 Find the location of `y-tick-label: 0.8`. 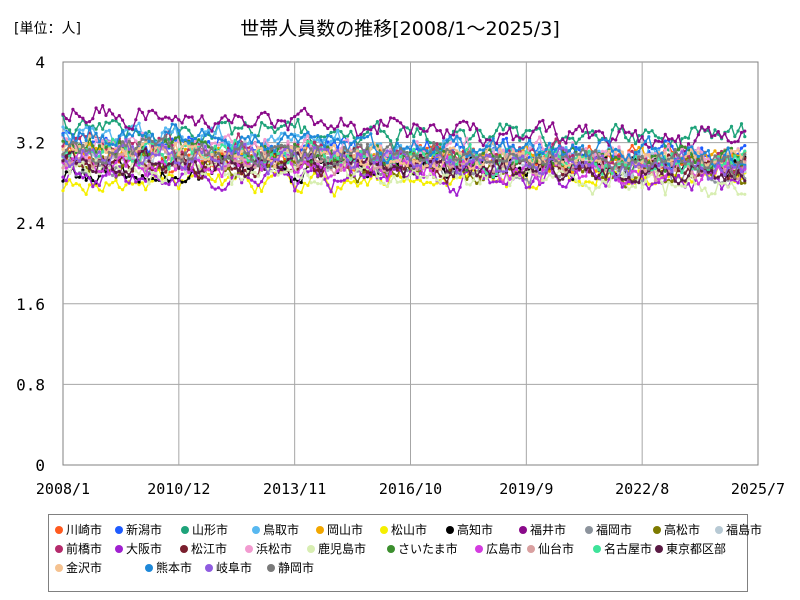

y-tick-label: 0.8 is located at coordinates (30, 384).